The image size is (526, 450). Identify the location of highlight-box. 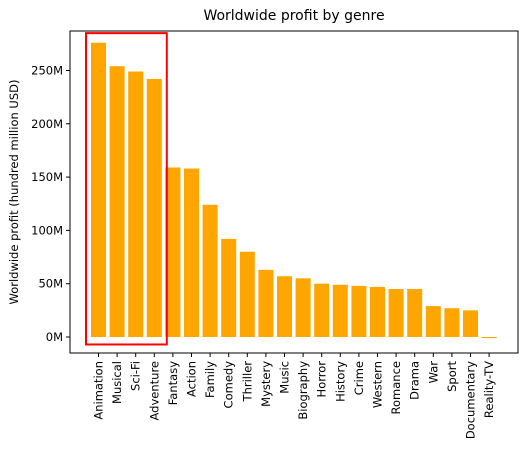
(126, 189).